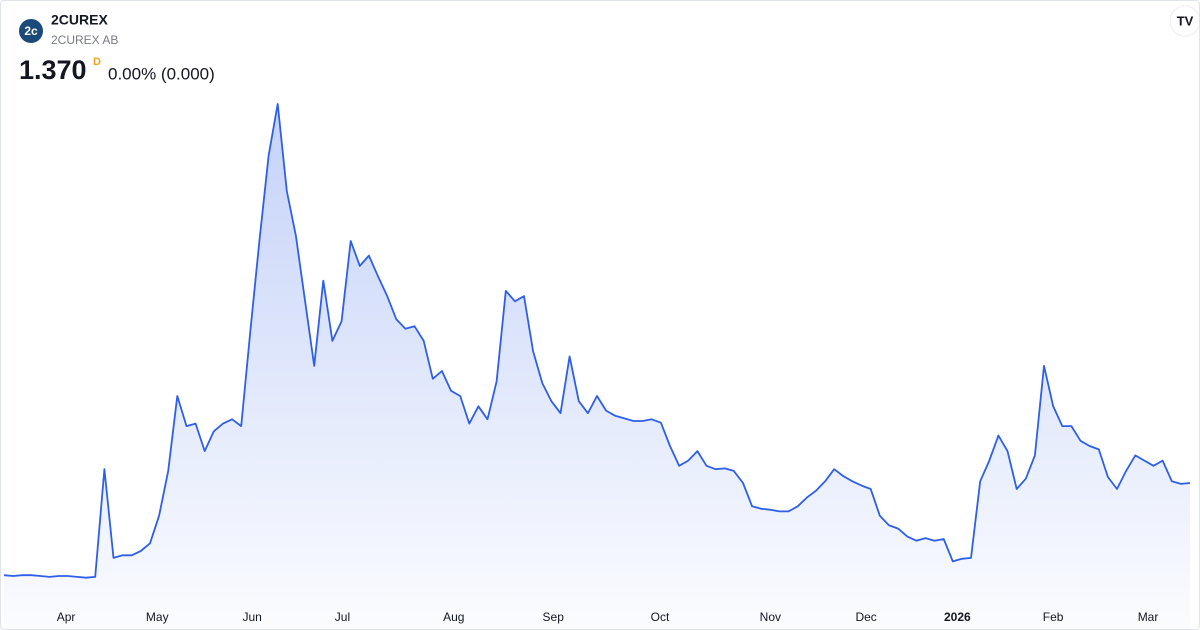  I want to click on change: 0.00% (0.000), so click(161, 73).